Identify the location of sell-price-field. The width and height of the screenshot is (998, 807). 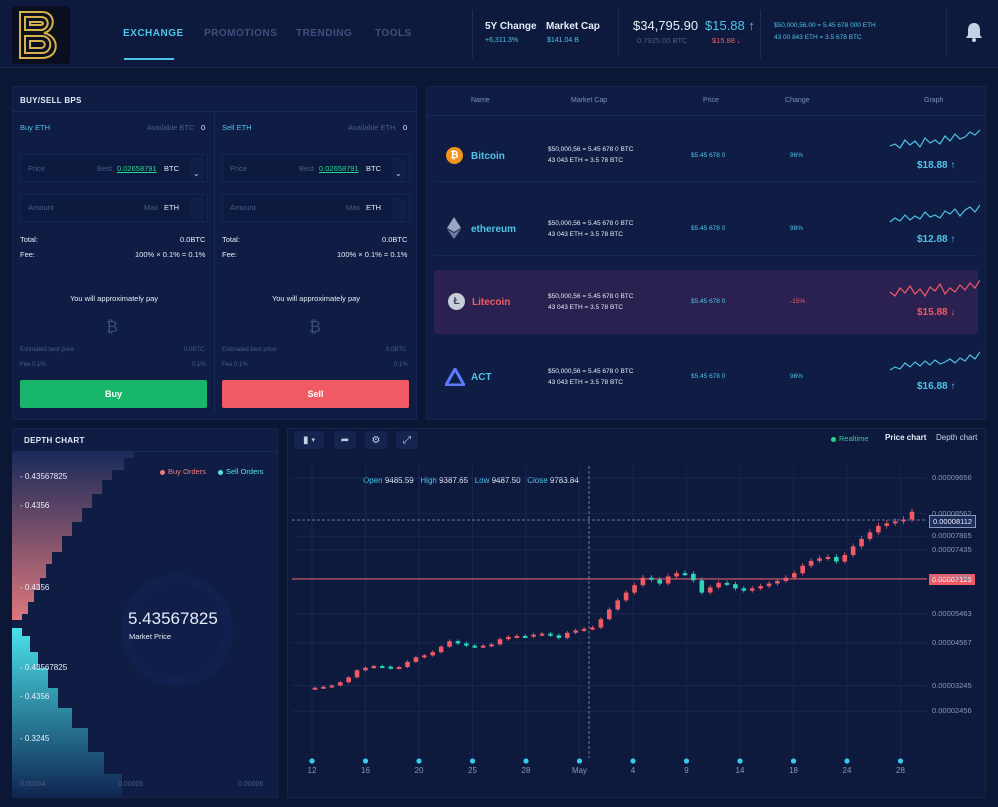
(316, 168).